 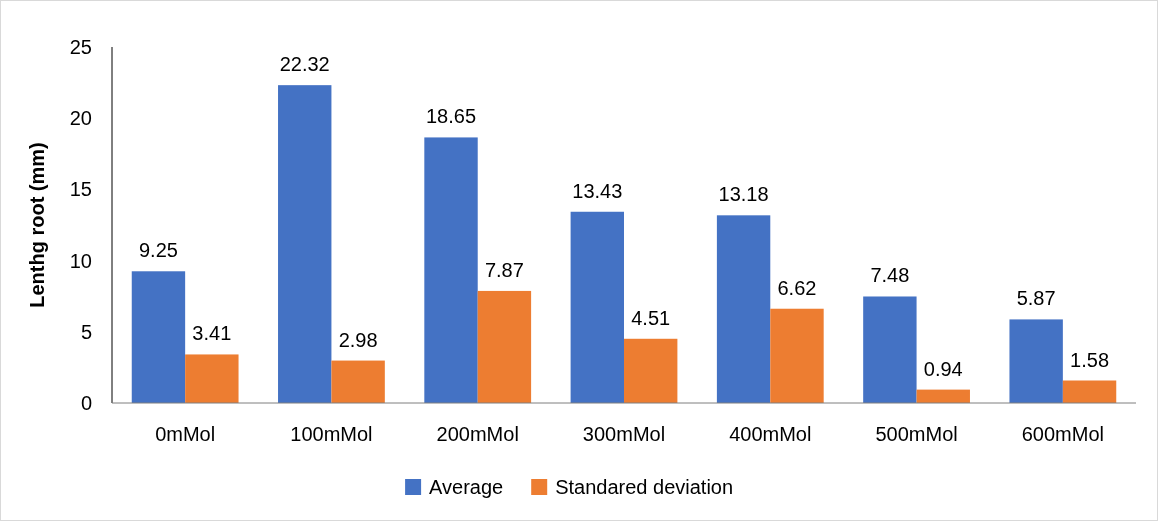 What do you see at coordinates (644, 487) in the screenshot?
I see `legend-label: Standared deviation` at bounding box center [644, 487].